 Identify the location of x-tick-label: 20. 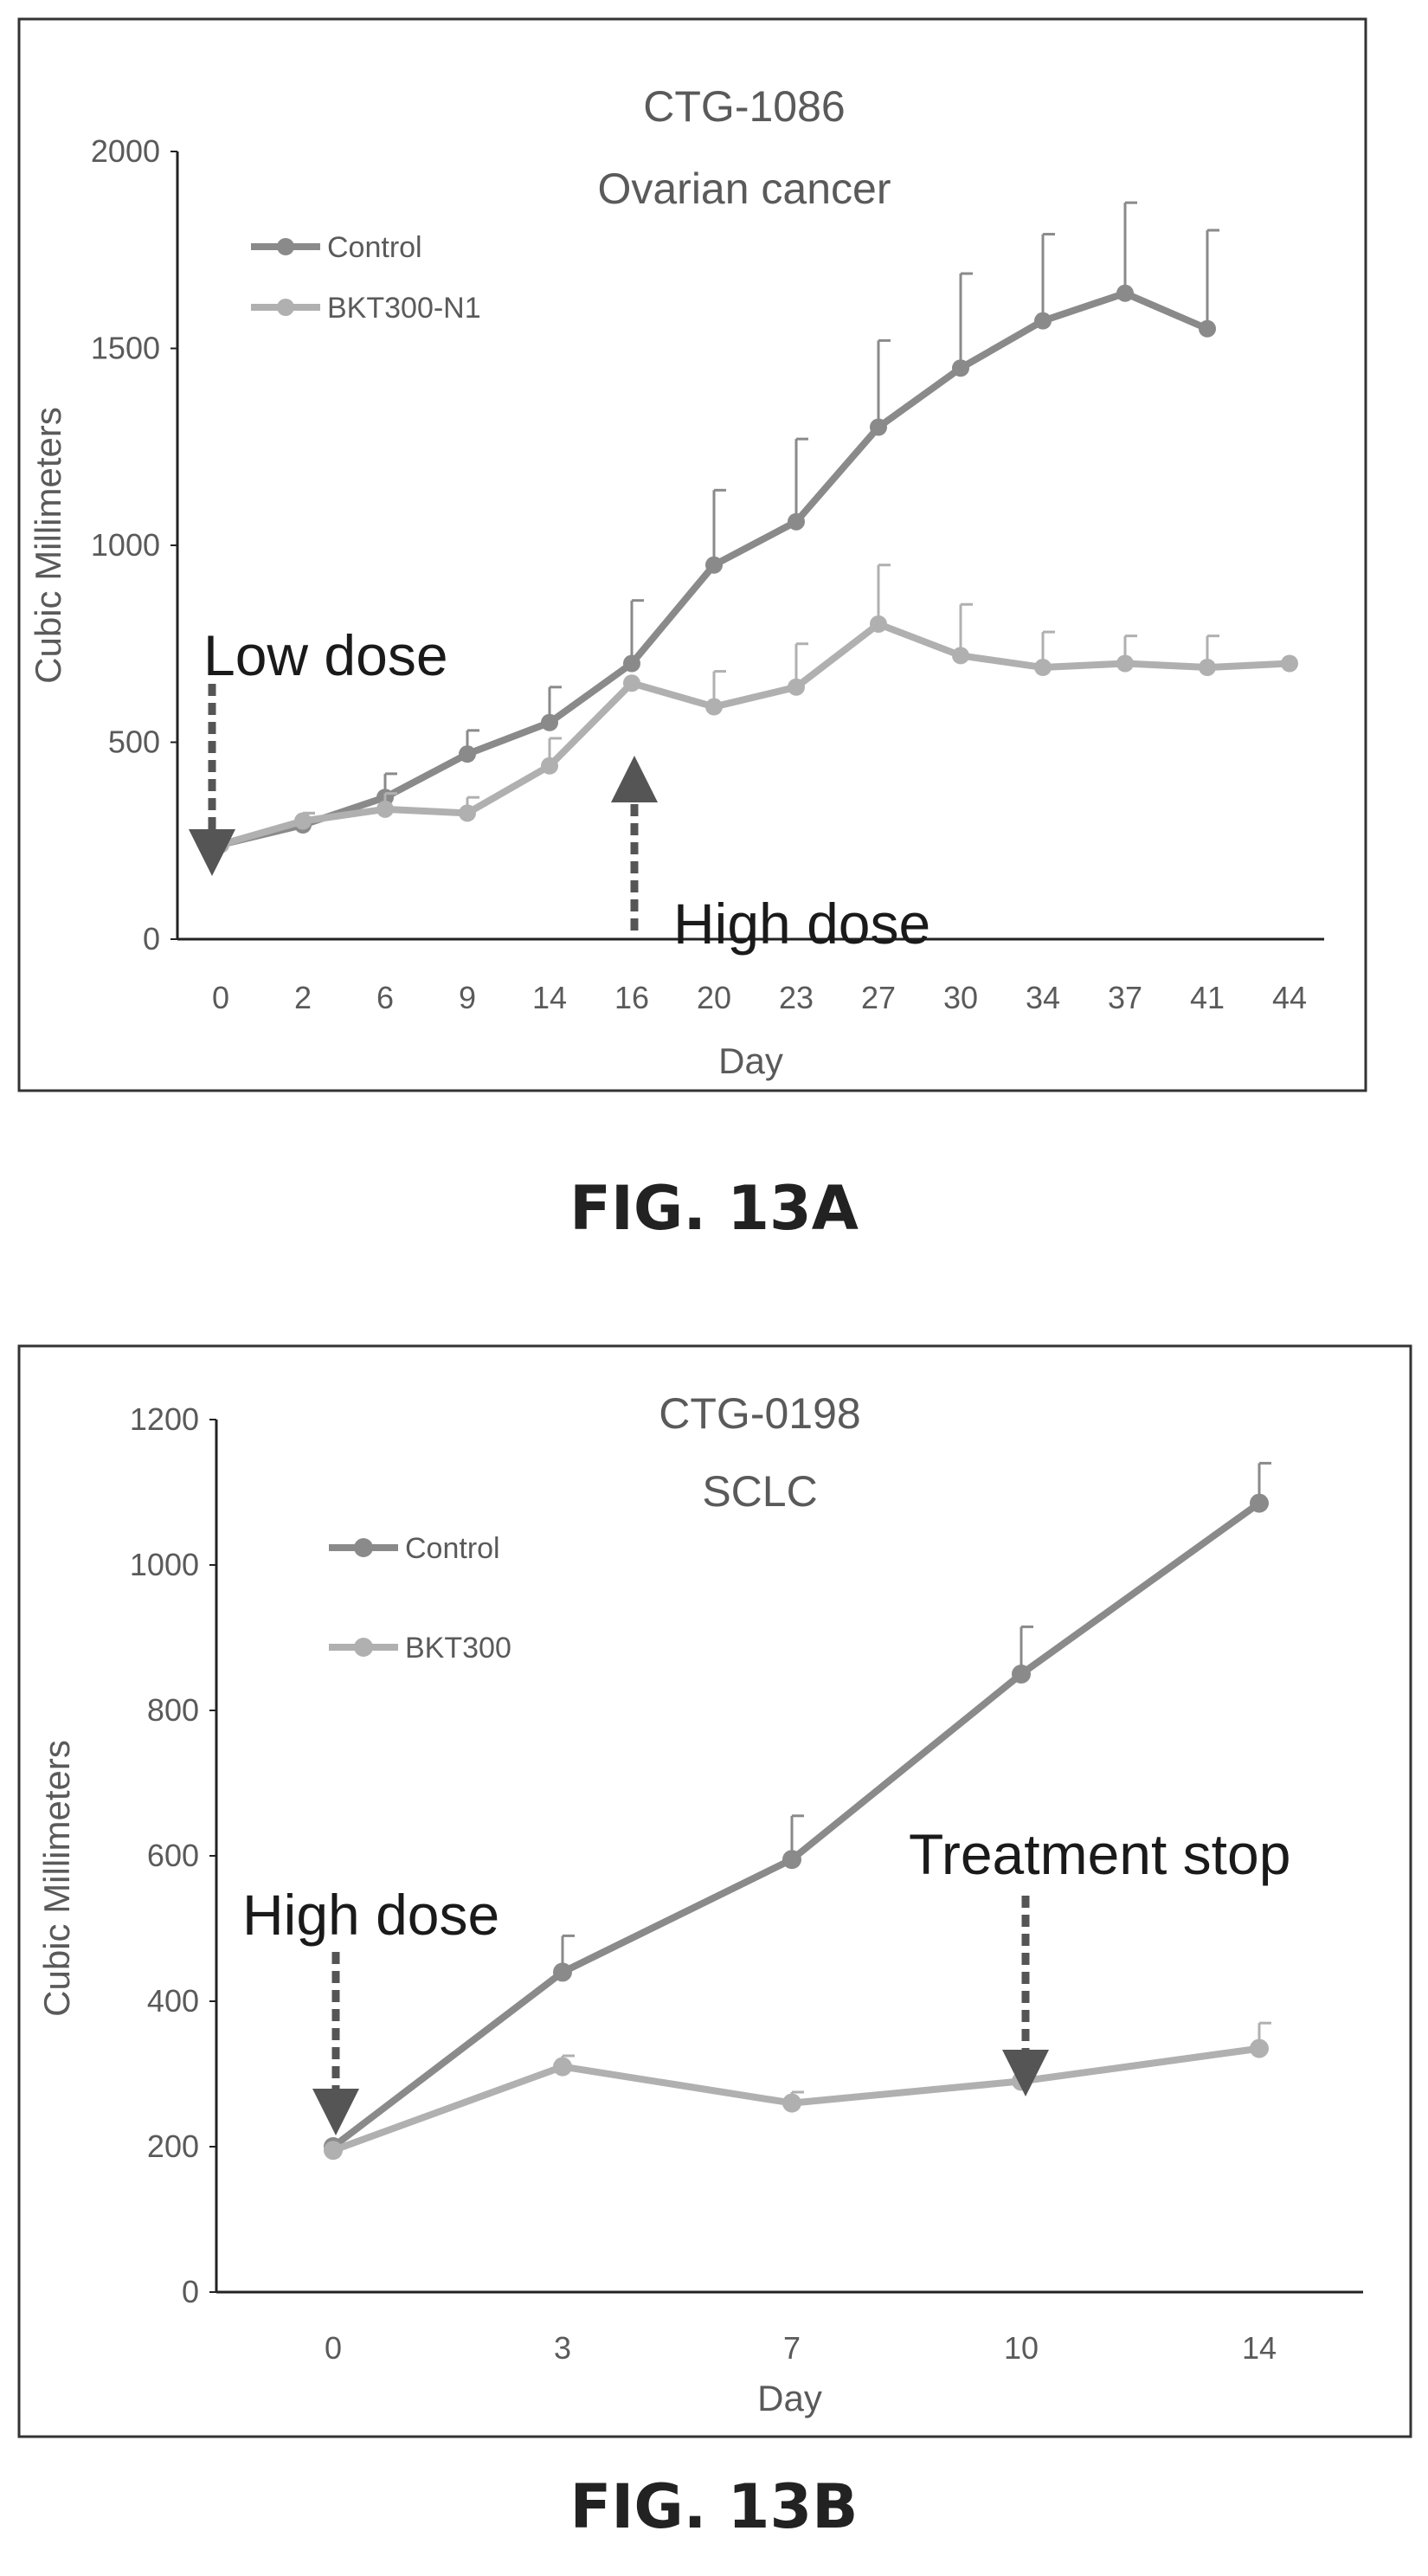
(714, 997).